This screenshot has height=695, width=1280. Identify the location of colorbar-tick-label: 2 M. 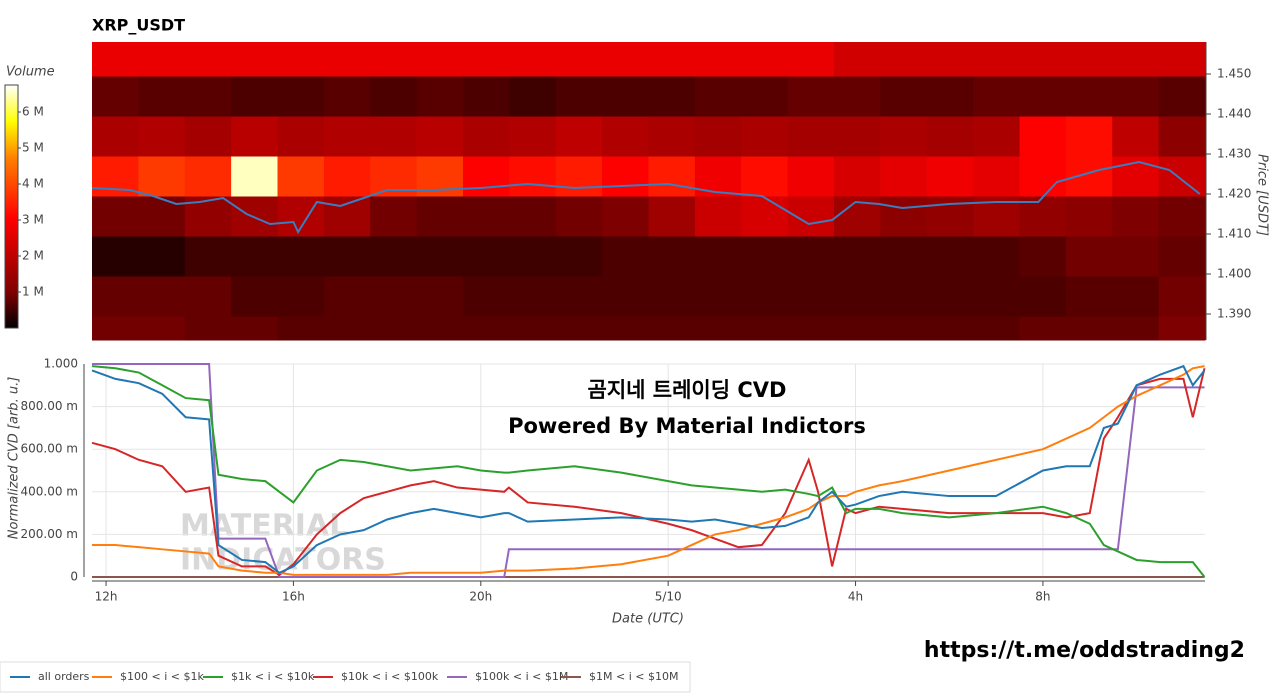
(33, 256).